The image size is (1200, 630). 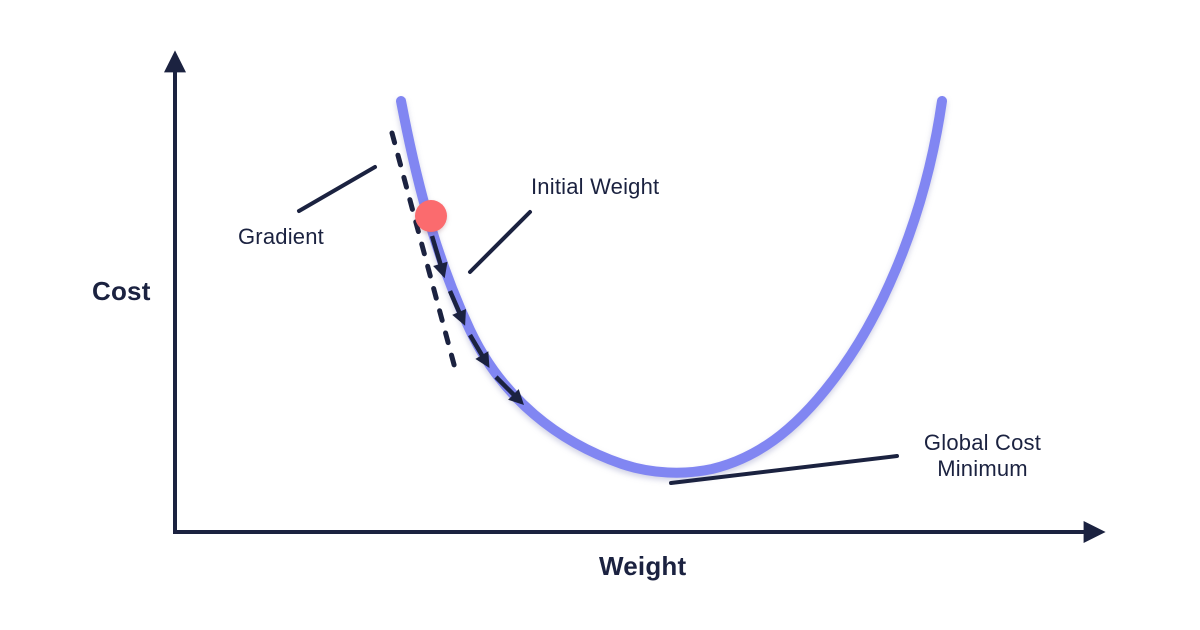 I want to click on global-cost-minimum-label: Global Cost Minimum, so click(x=982, y=456).